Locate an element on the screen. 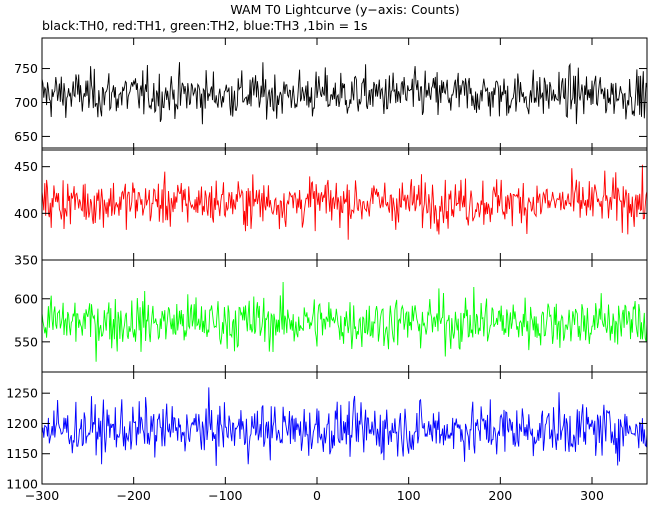 Image resolution: width=650 pixels, height=505 pixels. y-tick-label: 450 is located at coordinates (26, 166).